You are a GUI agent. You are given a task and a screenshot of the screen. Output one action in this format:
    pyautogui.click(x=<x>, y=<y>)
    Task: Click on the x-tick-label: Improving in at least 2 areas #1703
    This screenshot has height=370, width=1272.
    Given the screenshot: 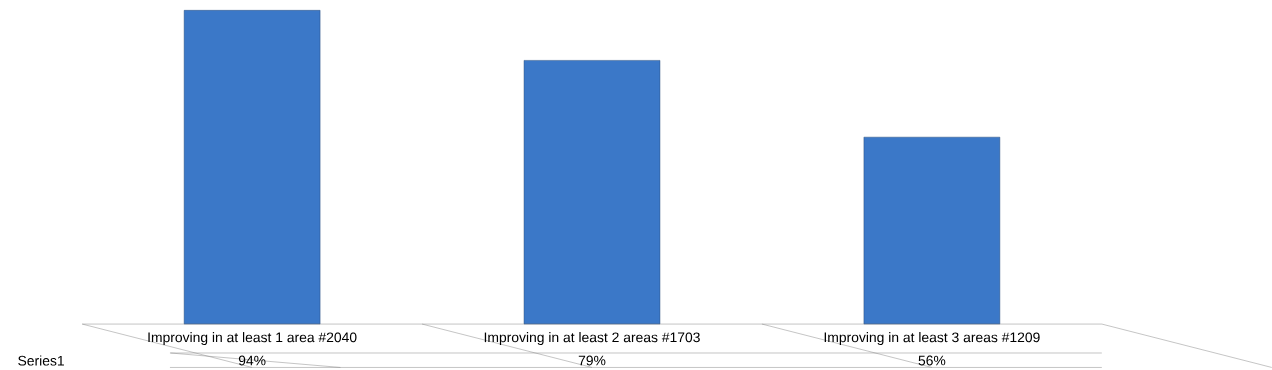 What is the action you would take?
    pyautogui.click(x=592, y=338)
    